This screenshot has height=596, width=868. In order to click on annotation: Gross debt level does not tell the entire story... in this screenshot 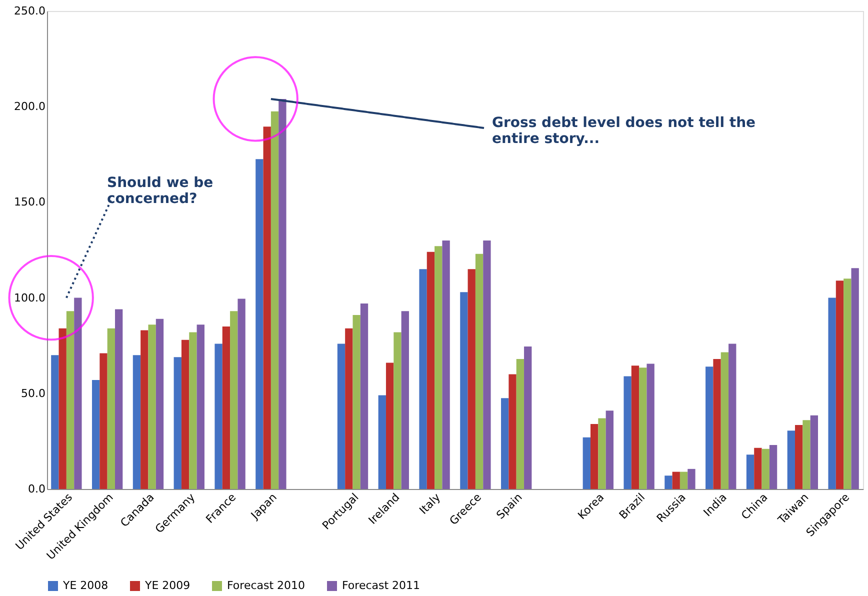, I will do `click(624, 131)`.